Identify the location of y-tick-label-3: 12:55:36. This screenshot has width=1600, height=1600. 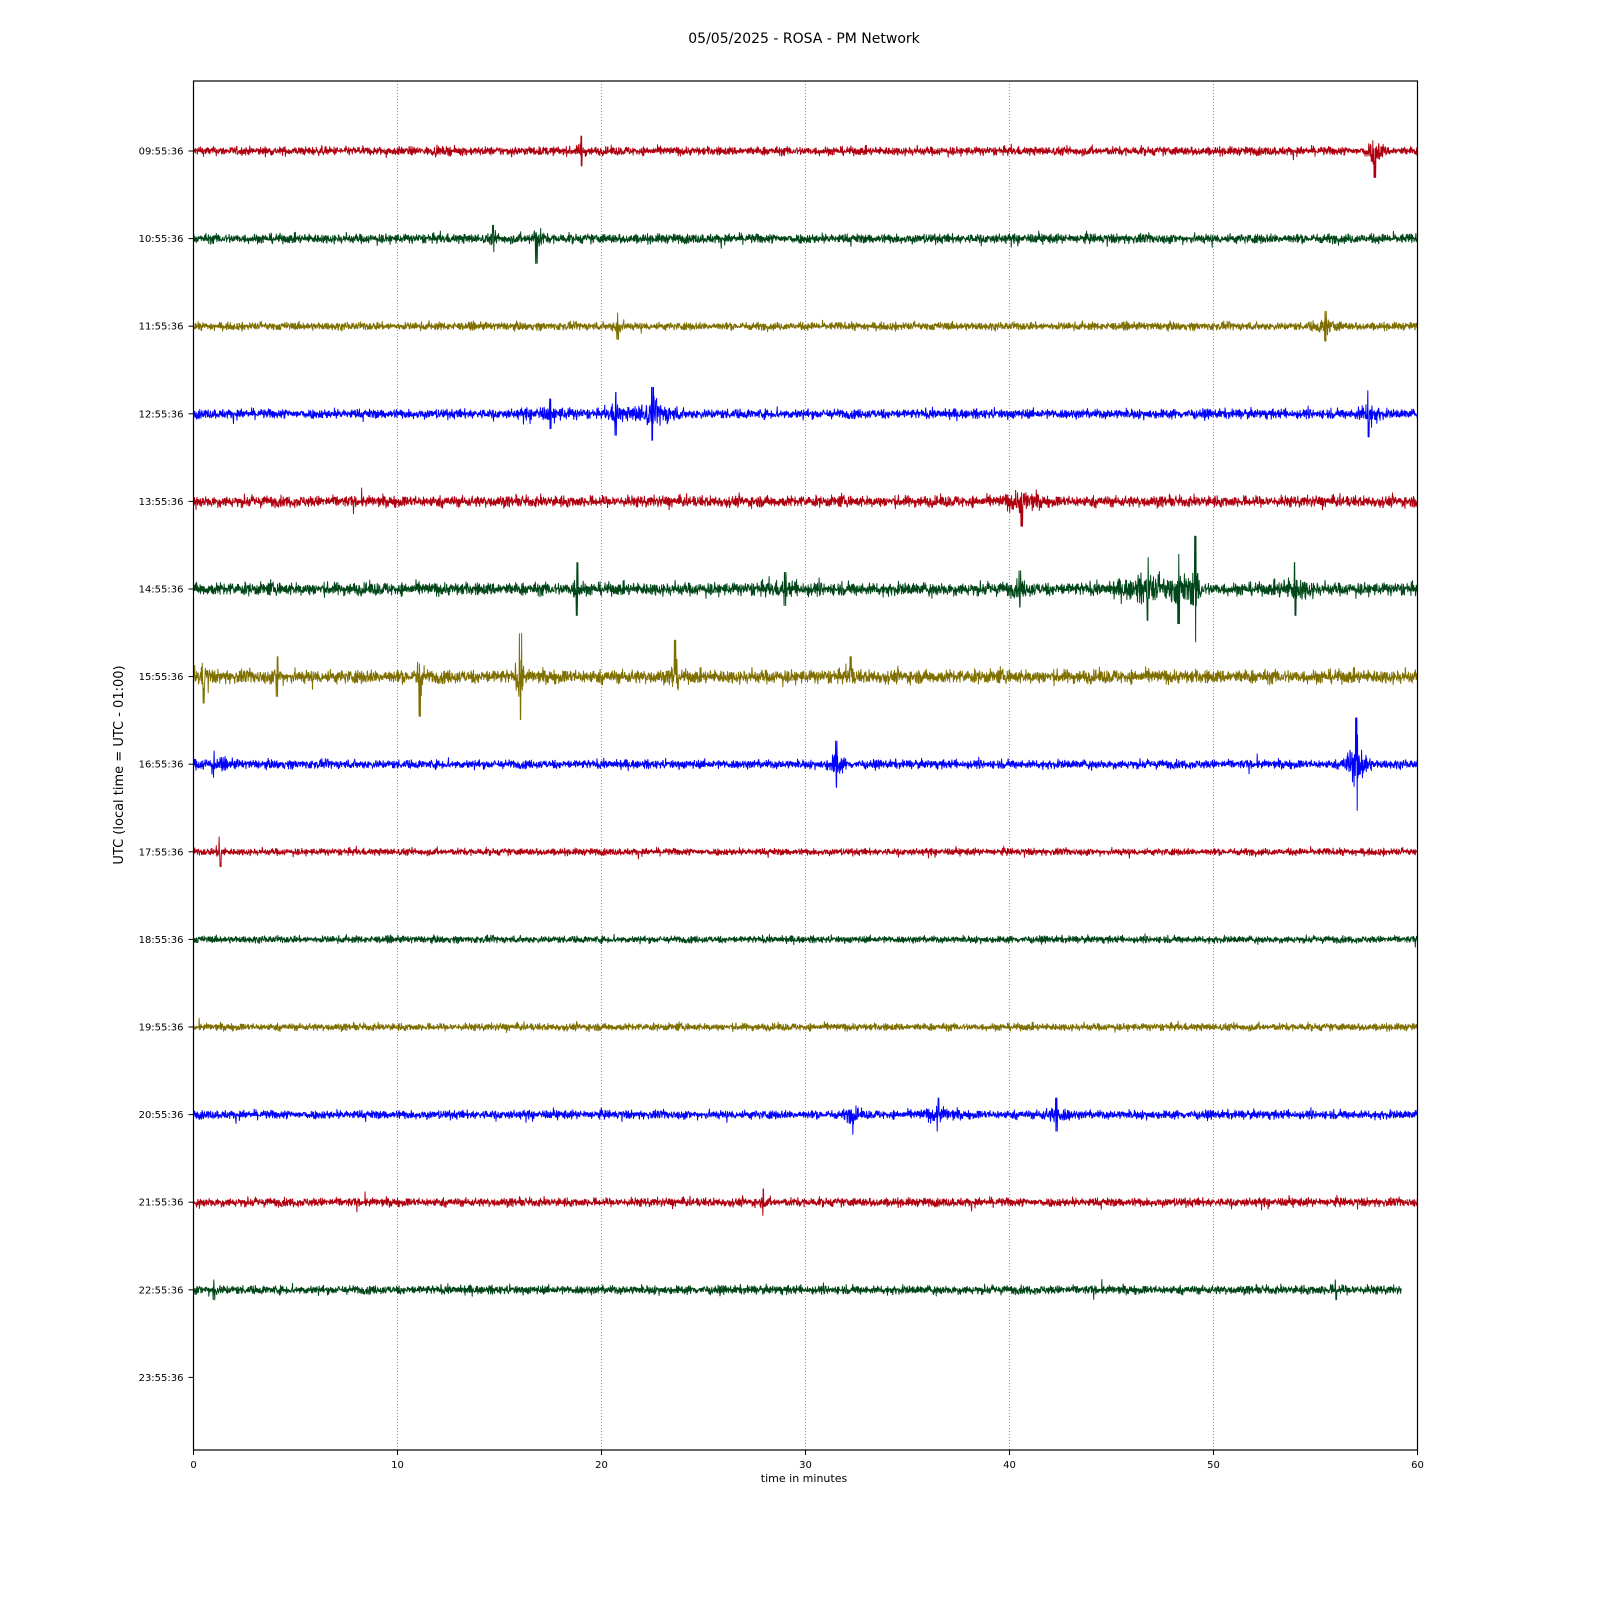
(161, 414).